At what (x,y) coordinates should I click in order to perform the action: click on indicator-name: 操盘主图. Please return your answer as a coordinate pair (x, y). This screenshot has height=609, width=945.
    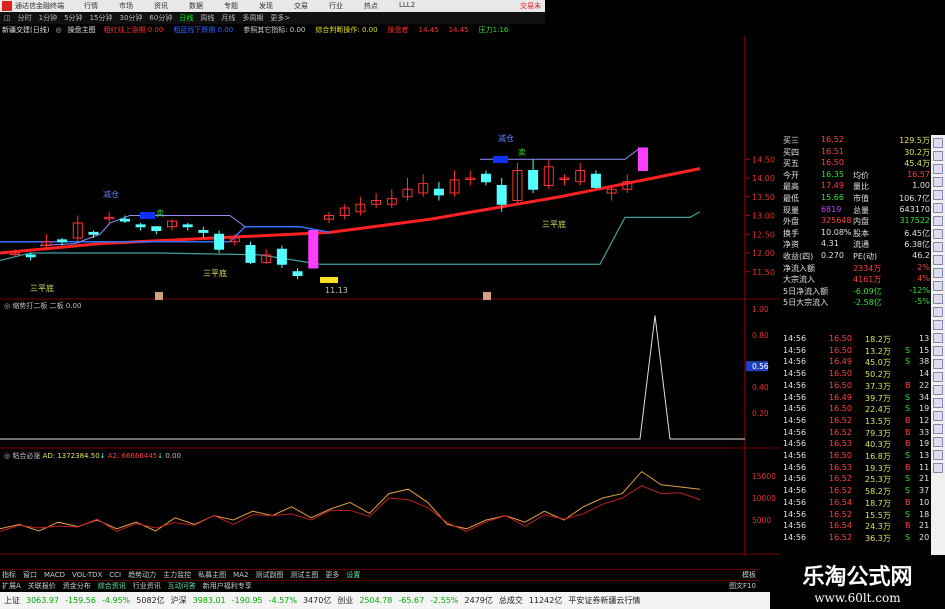
    Looking at the image, I should click on (81, 30).